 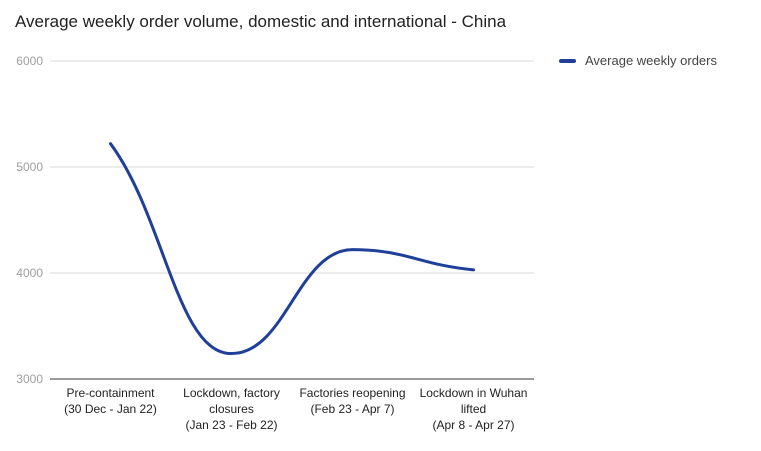 What do you see at coordinates (29, 61) in the screenshot?
I see `y-tick-label: 6000` at bounding box center [29, 61].